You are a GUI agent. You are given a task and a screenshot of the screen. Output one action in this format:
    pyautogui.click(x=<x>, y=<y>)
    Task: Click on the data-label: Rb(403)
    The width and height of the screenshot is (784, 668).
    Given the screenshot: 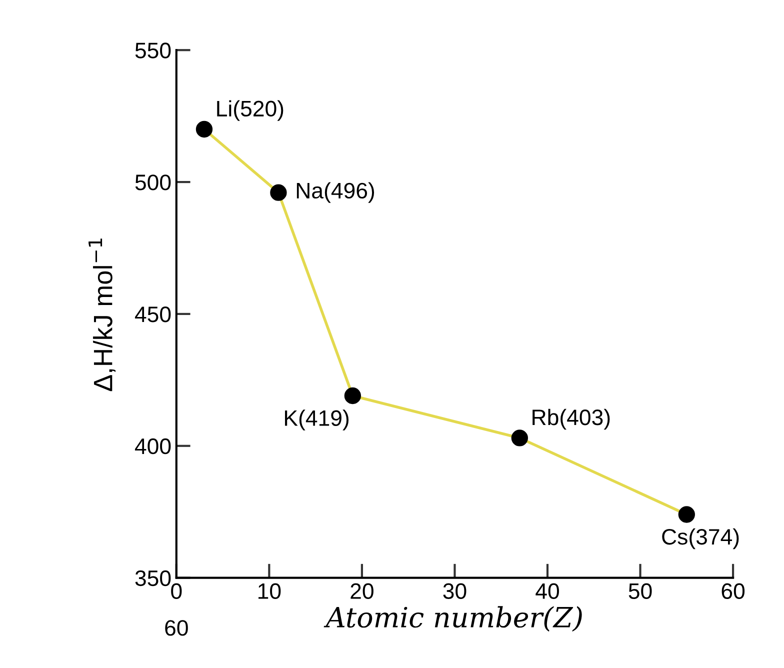 What is the action you would take?
    pyautogui.click(x=571, y=419)
    